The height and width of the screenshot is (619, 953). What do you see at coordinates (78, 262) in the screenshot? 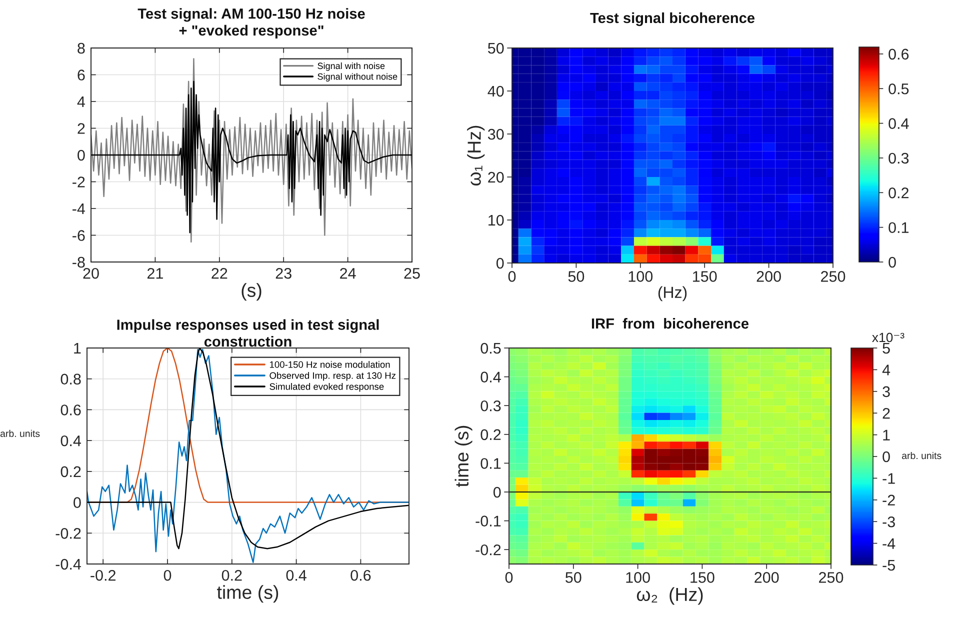
I see `y-tick-label: -8` at bounding box center [78, 262].